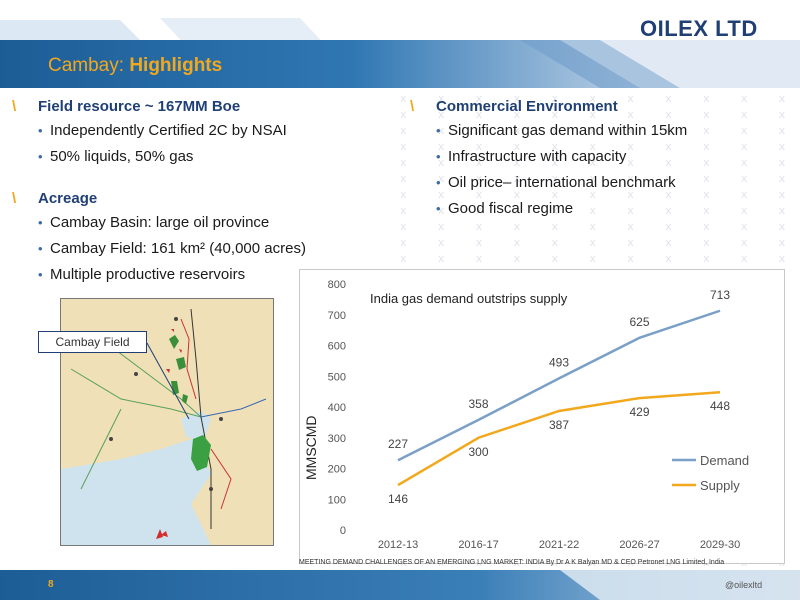 The height and width of the screenshot is (605, 800). Describe the element at coordinates (511, 208) in the screenshot. I see `bullet-text: Good fiscal regime` at that location.